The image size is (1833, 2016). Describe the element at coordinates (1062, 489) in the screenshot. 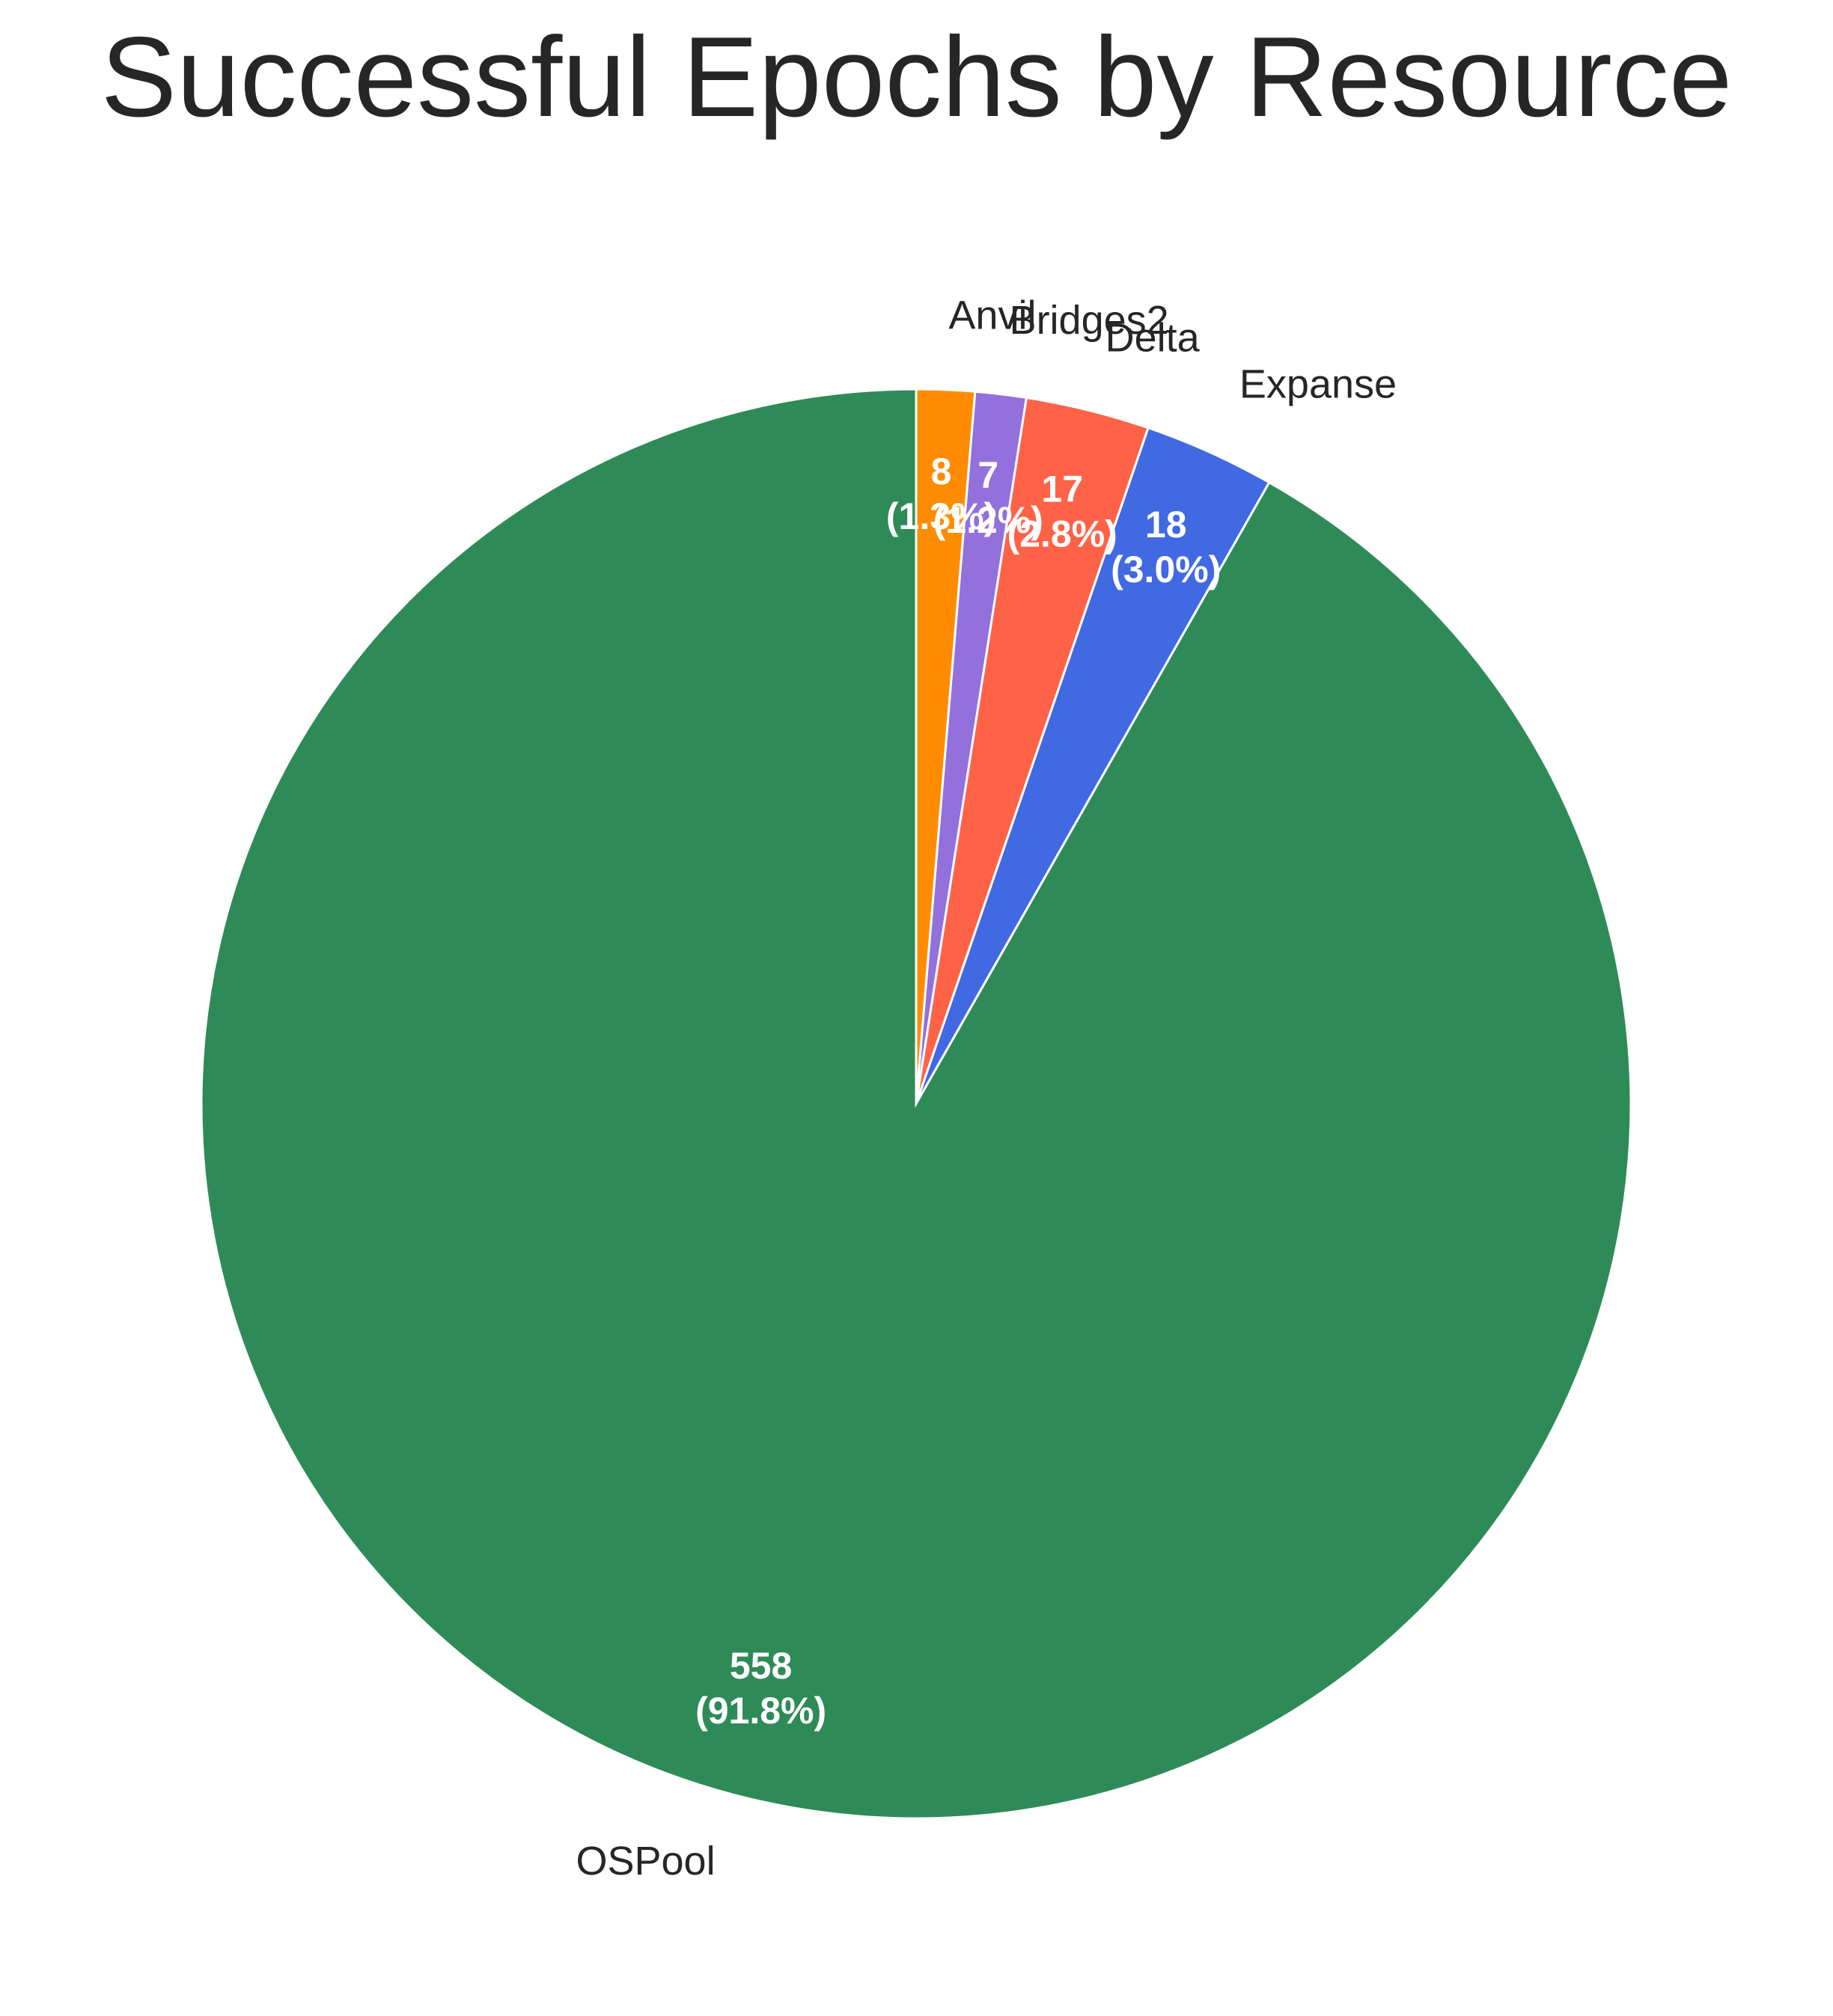

I see `slice-value-delta: 17` at that location.